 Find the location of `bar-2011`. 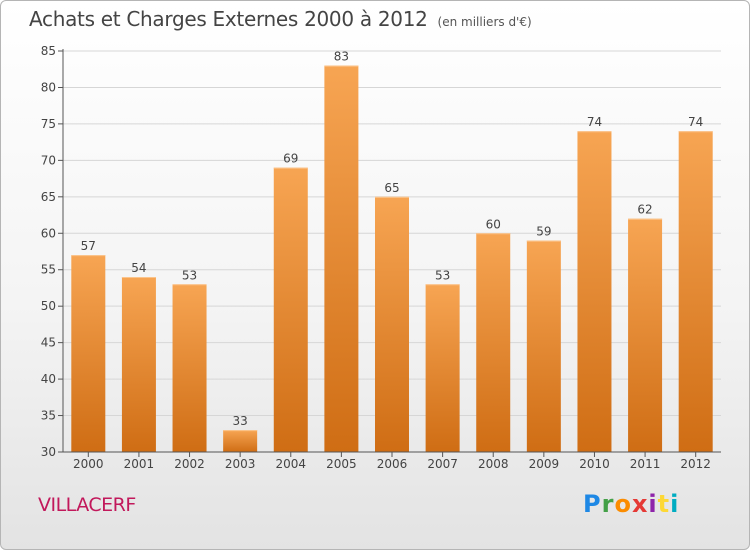

bar-2011 is located at coordinates (645, 335).